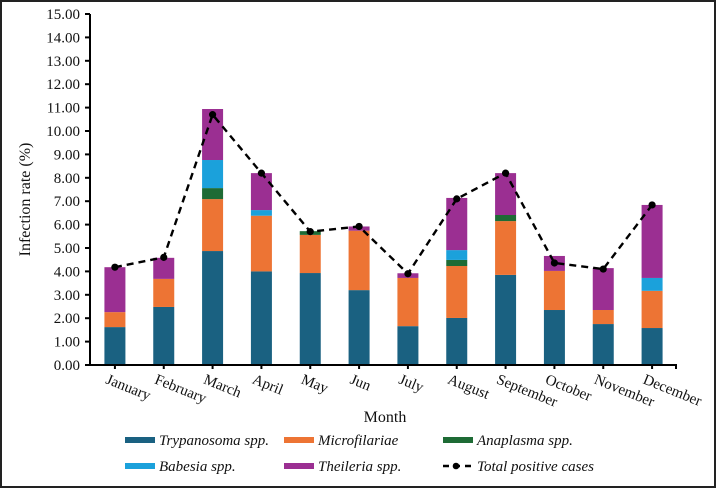 This screenshot has width=716, height=488. I want to click on bar-segment-trypanosoma-spp-february, so click(164, 335).